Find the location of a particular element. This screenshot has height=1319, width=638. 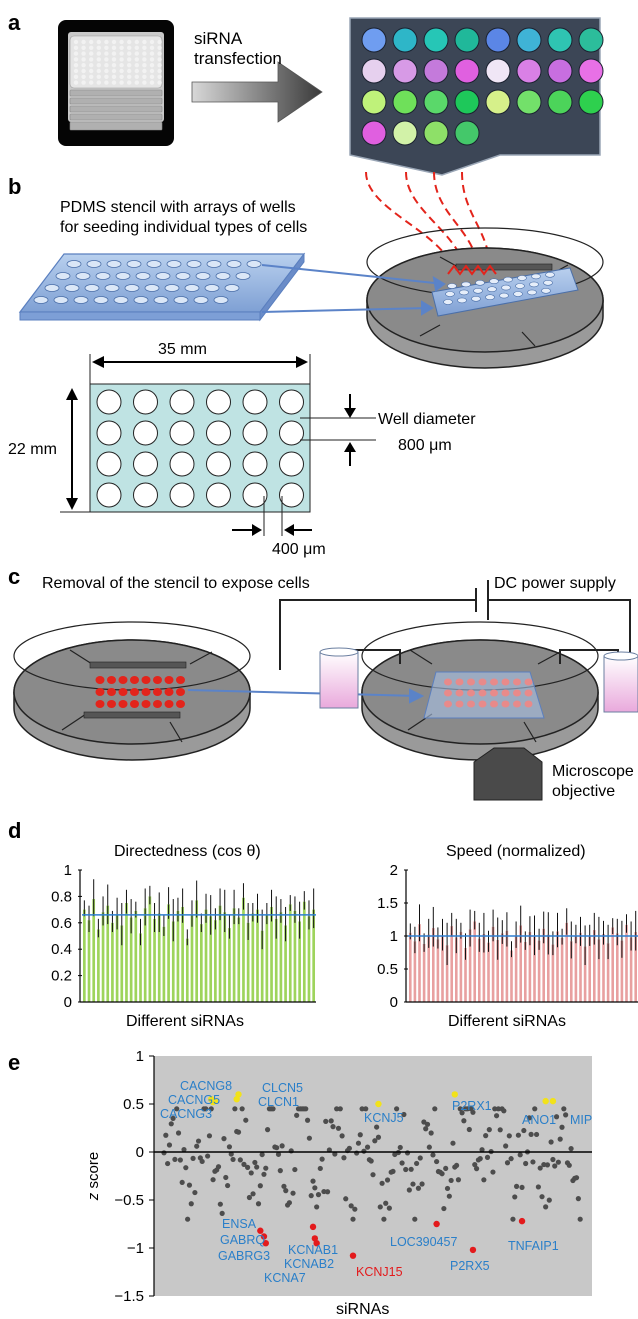

gene-label: KCNJ5 is located at coordinates (384, 1118).